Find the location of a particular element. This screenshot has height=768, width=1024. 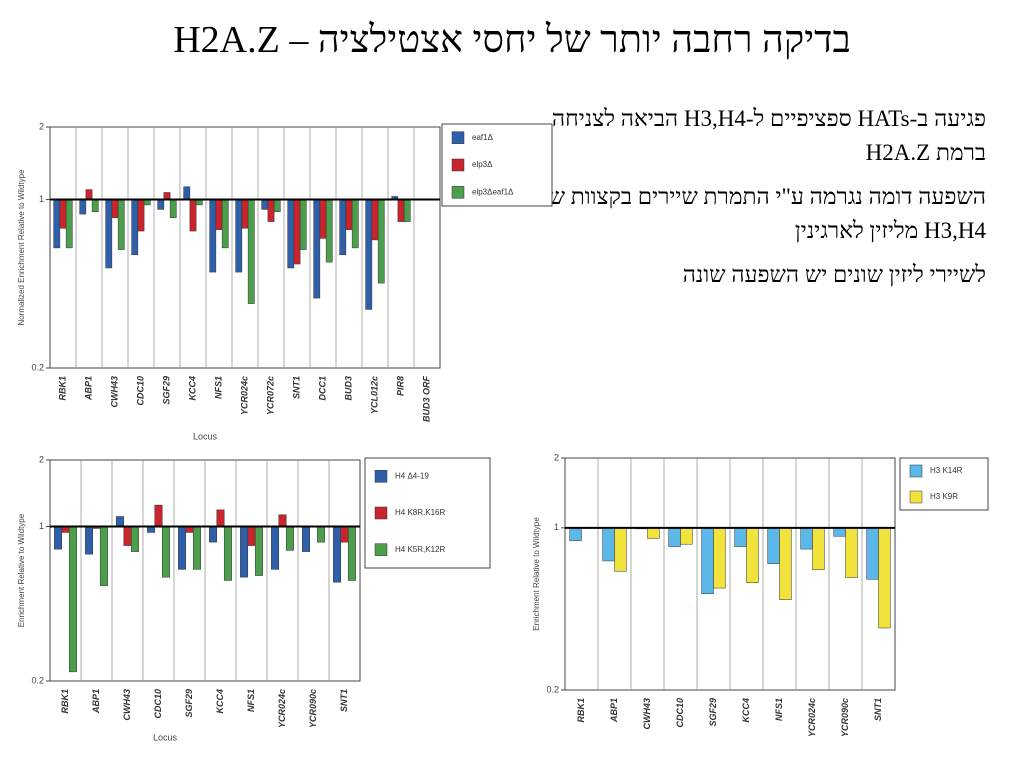

legend-label: H4 K5R,K12R is located at coordinates (420, 549).